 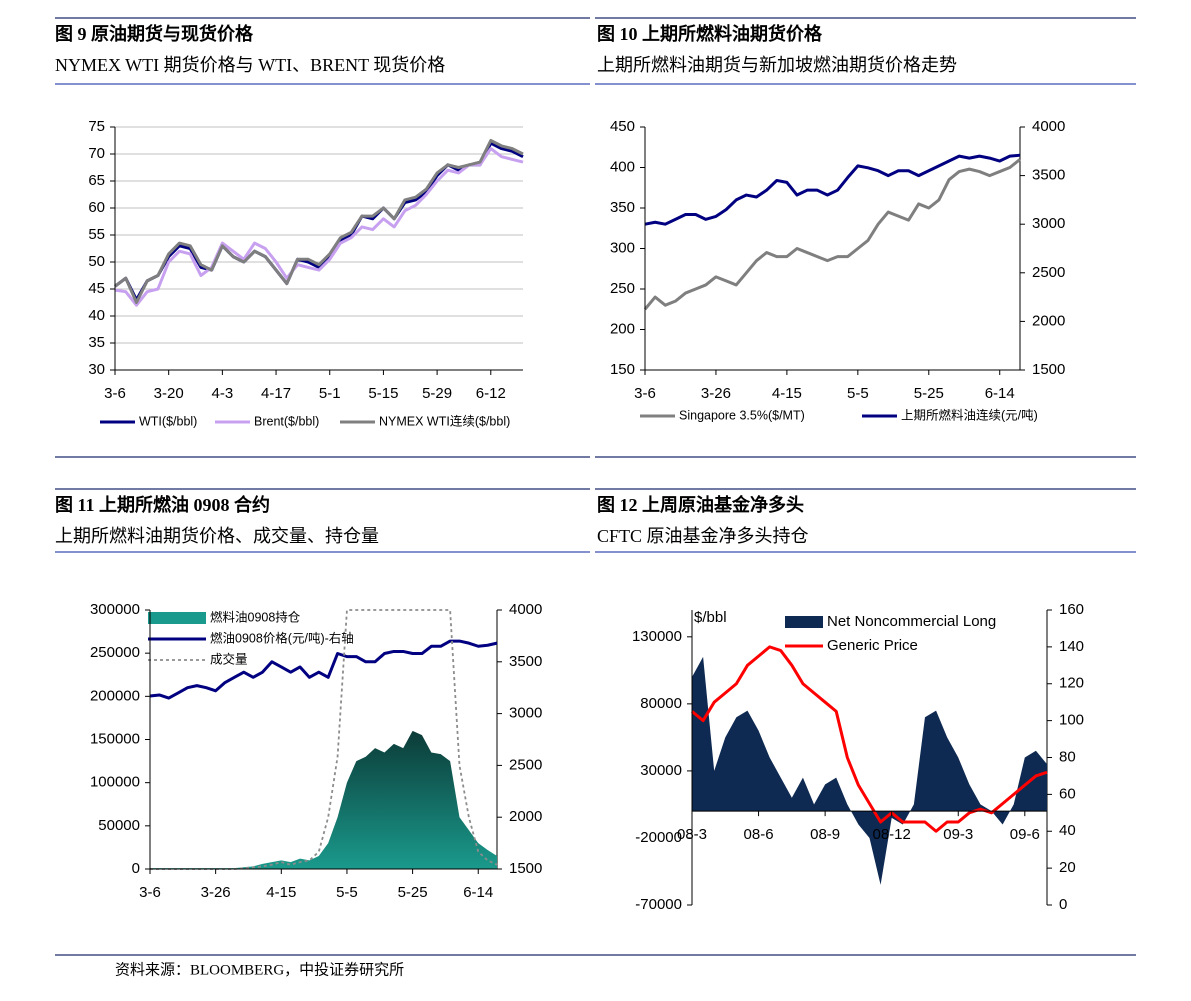 What do you see at coordinates (692, 834) in the screenshot?
I see `x-tick-label: 08-3` at bounding box center [692, 834].